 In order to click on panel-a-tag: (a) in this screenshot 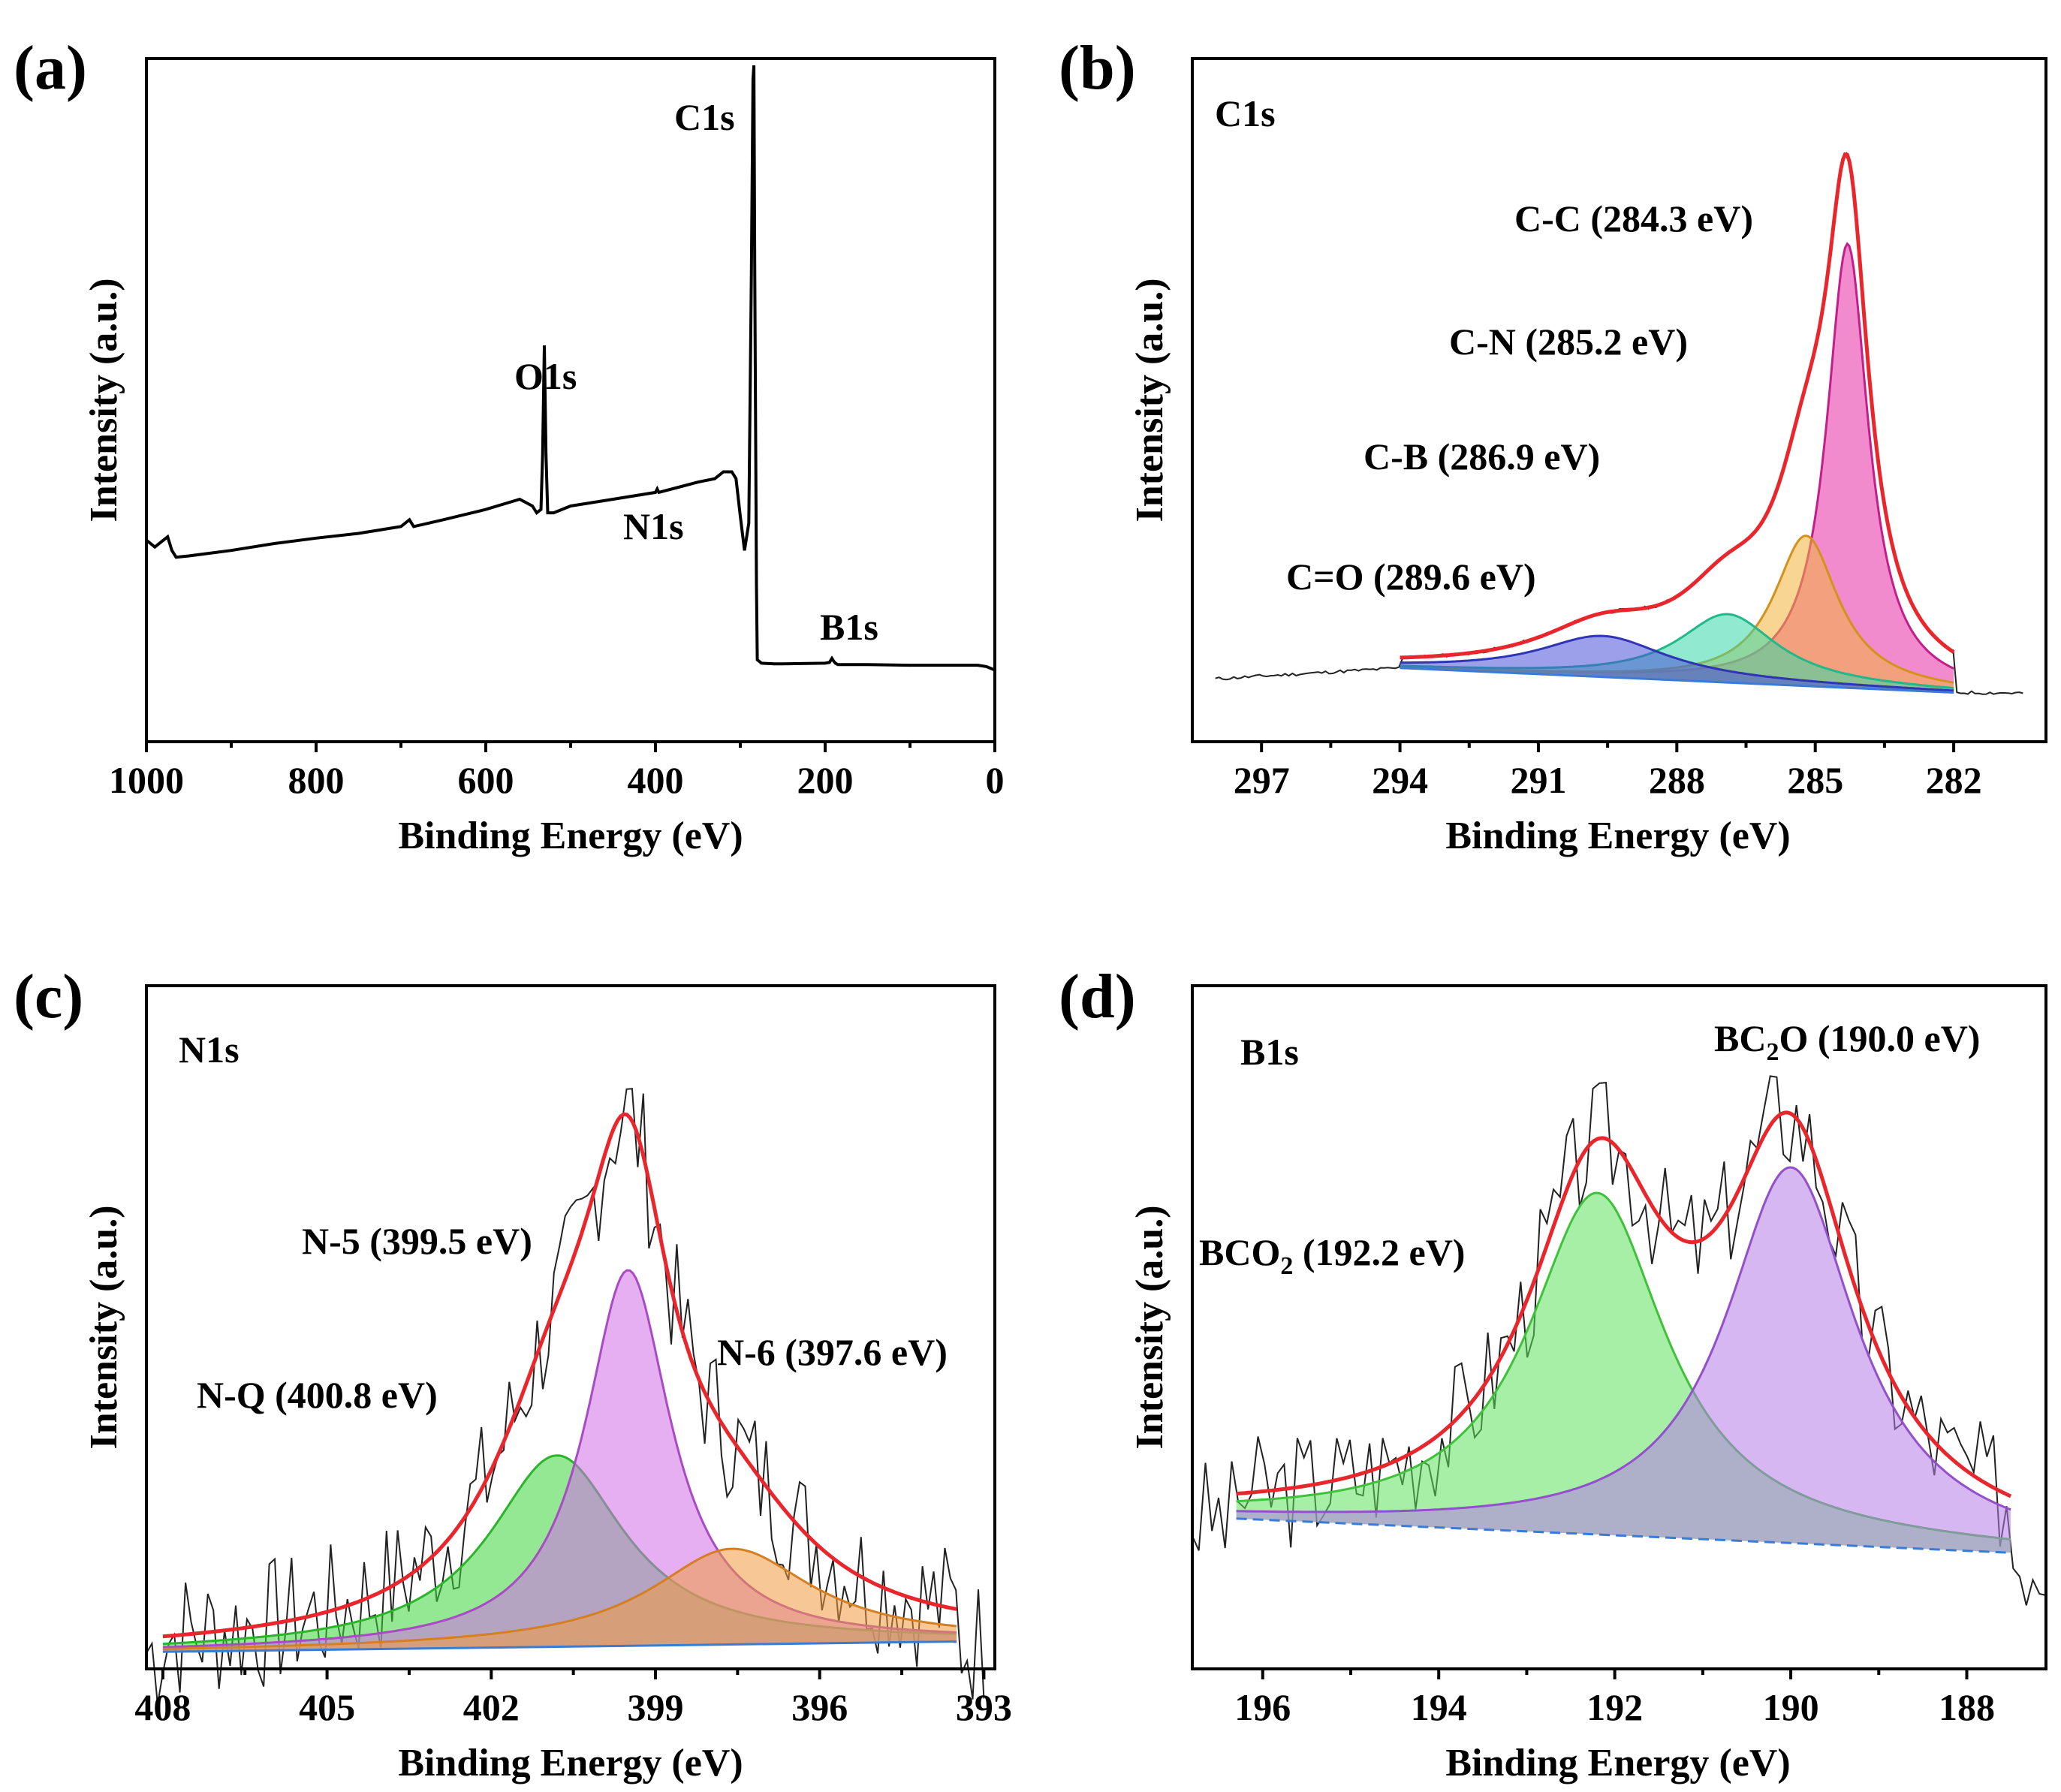, I will do `click(51, 68)`.